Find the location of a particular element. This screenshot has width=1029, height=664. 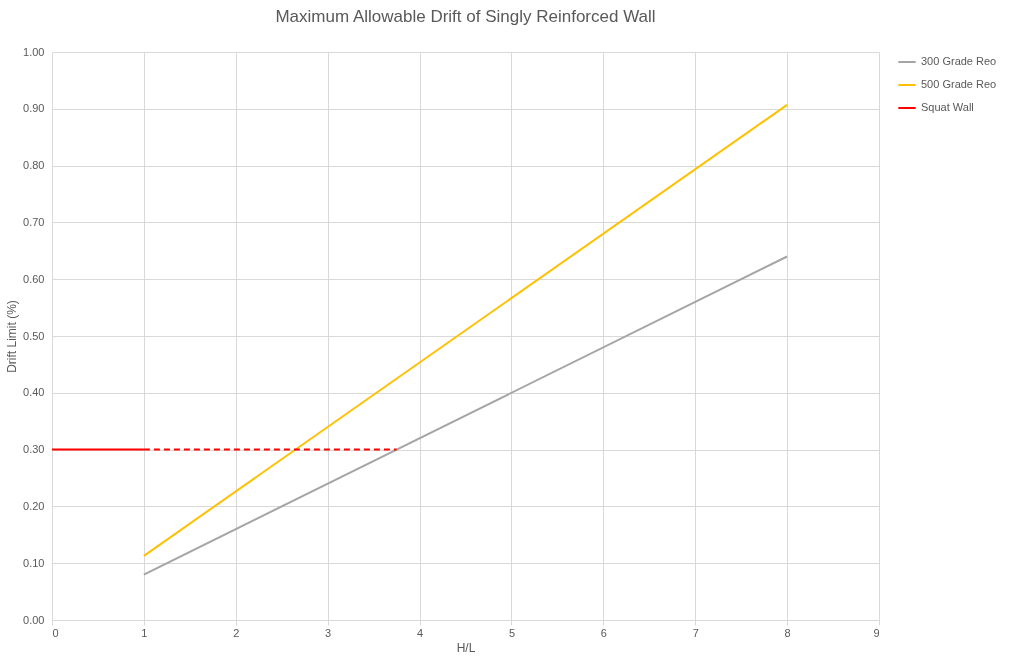

y-tick-label: 0.20 is located at coordinates (34, 505).